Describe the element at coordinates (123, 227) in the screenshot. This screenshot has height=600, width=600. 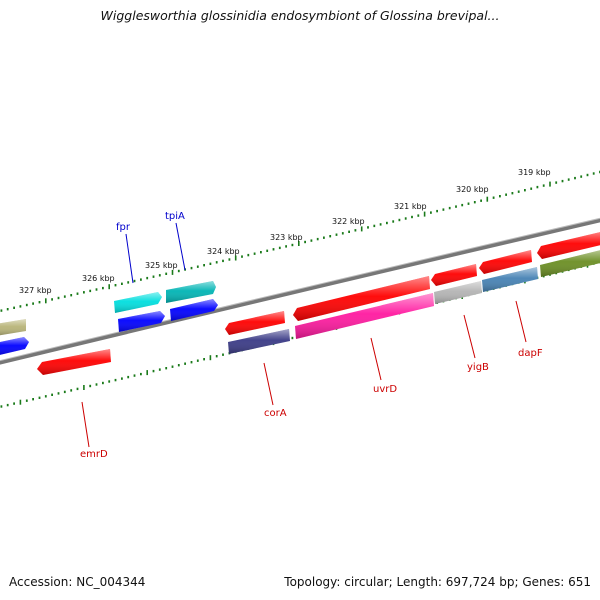
I see `gene-label-fpr: fpr` at that location.